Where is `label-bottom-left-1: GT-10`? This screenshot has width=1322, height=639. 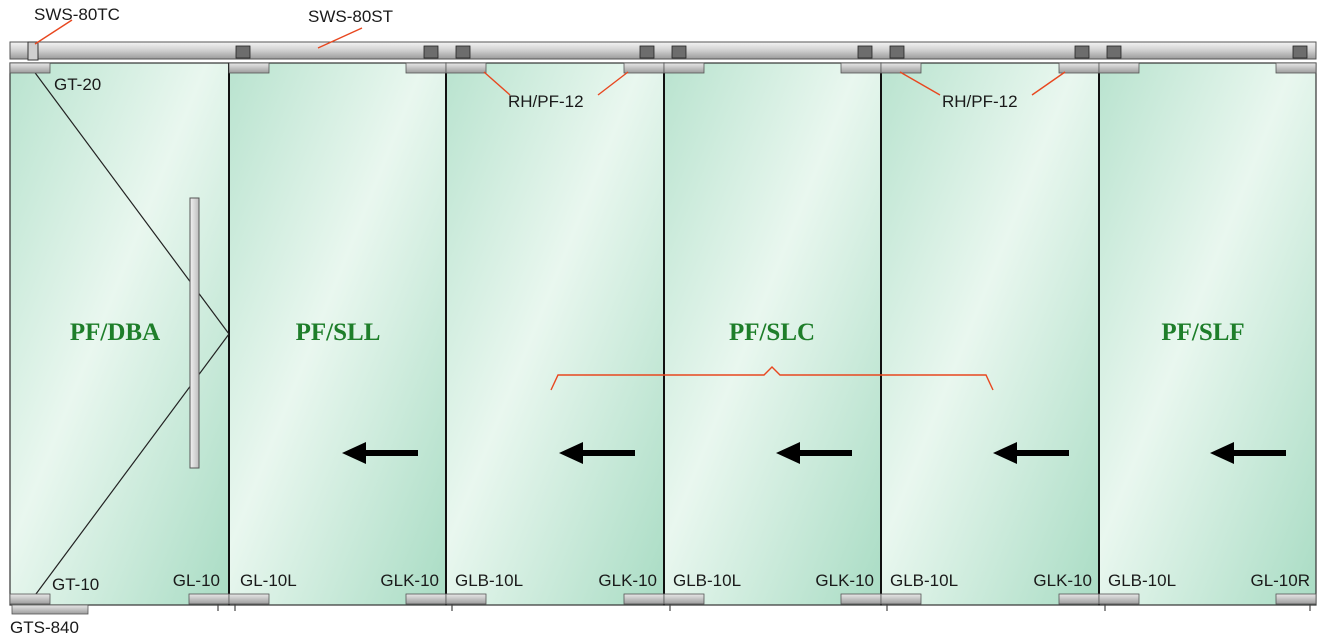
label-bottom-left-1: GT-10 is located at coordinates (75, 584).